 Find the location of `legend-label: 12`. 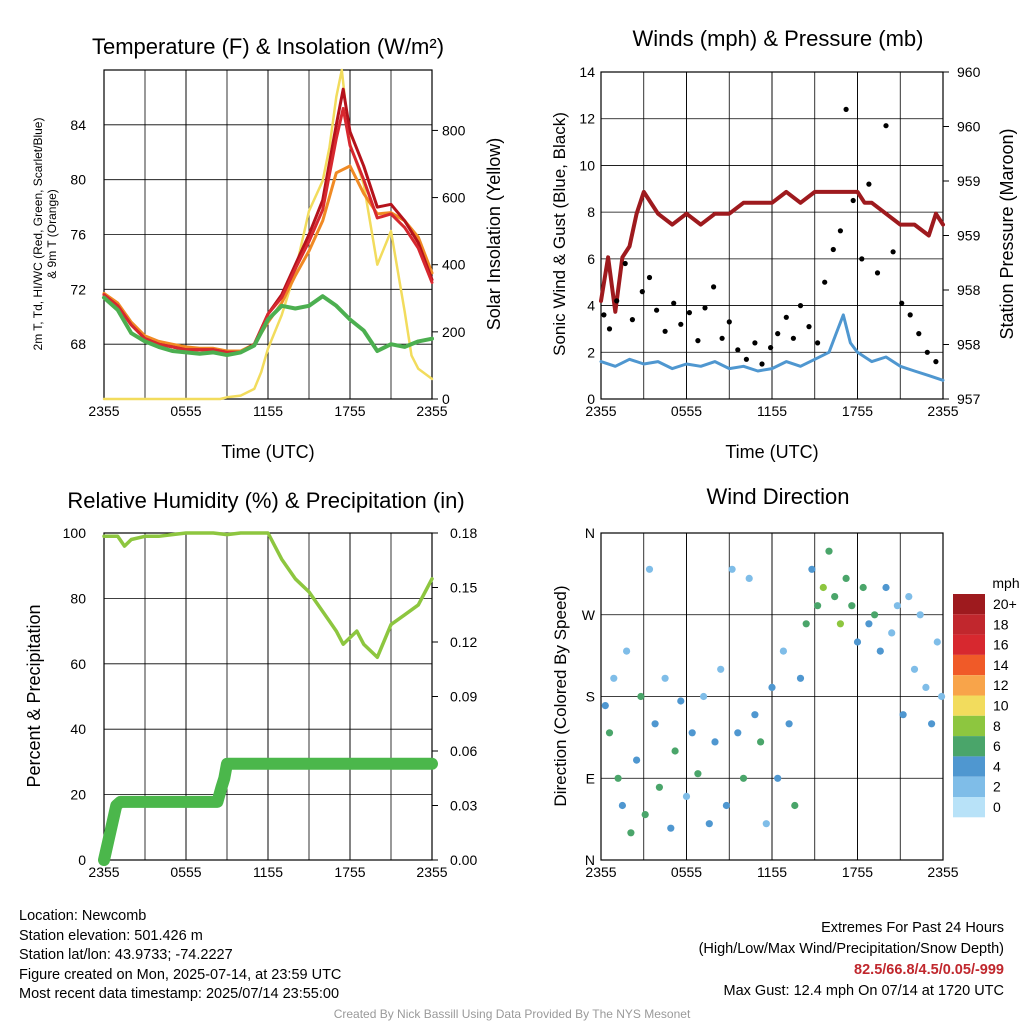

legend-label: 12 is located at coordinates (1001, 685).